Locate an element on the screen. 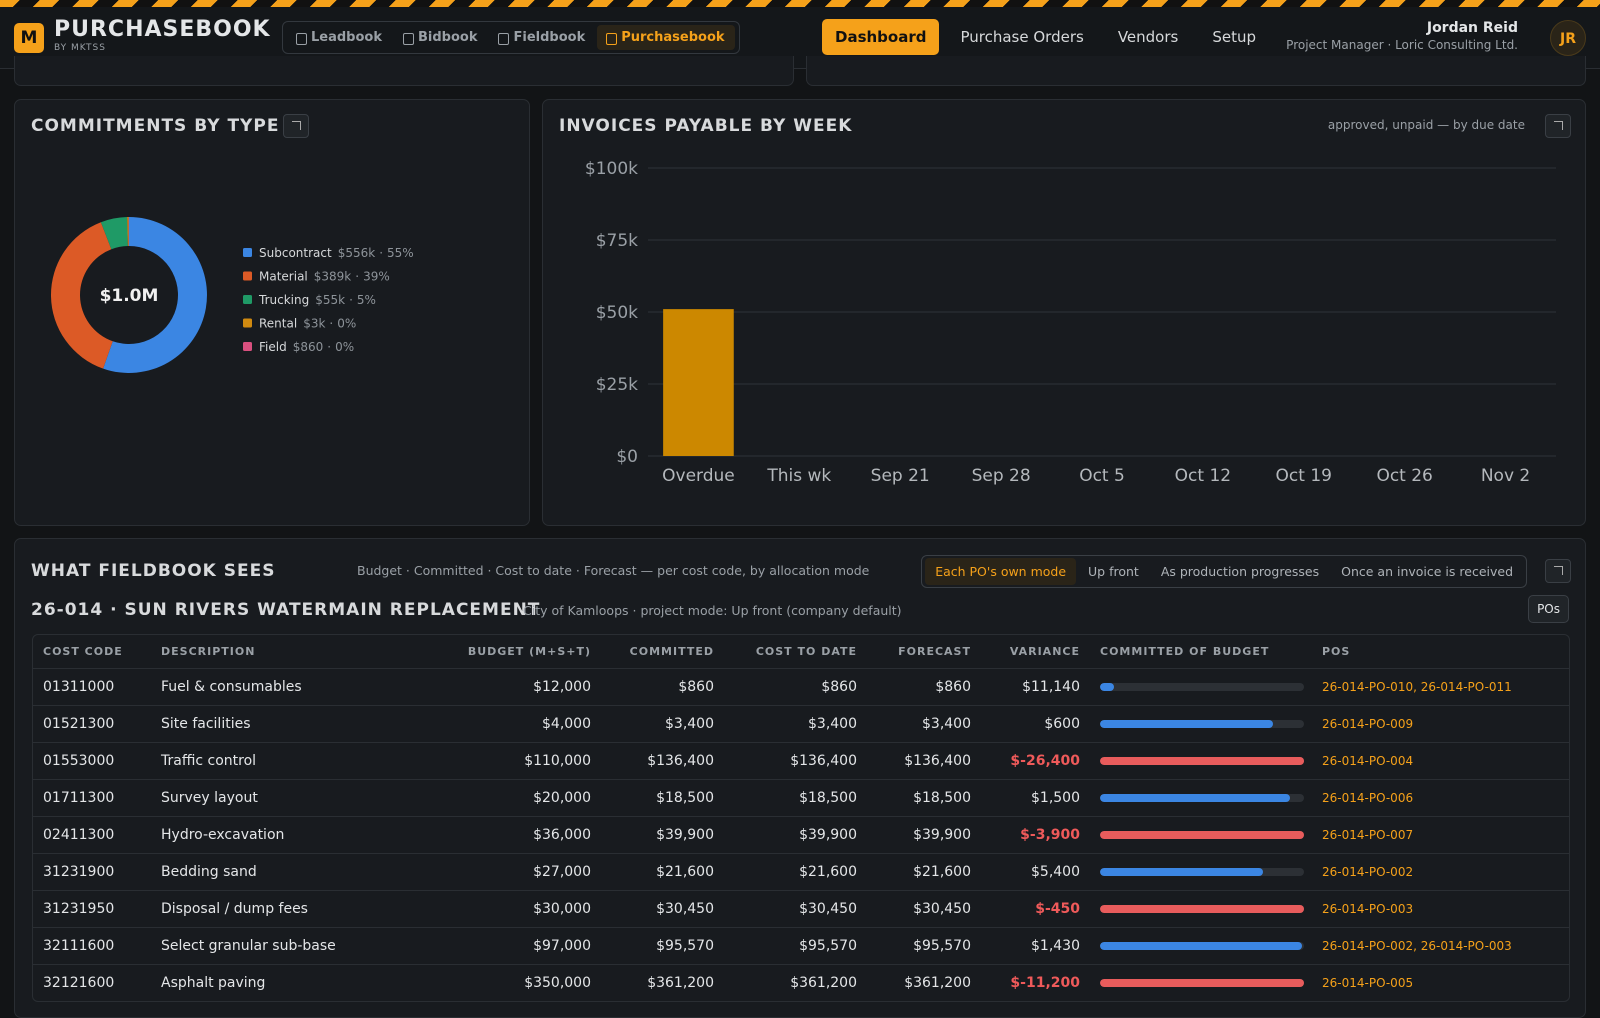 The height and width of the screenshot is (1018, 1600). cost-code-cell: 01711300 is located at coordinates (92, 797).